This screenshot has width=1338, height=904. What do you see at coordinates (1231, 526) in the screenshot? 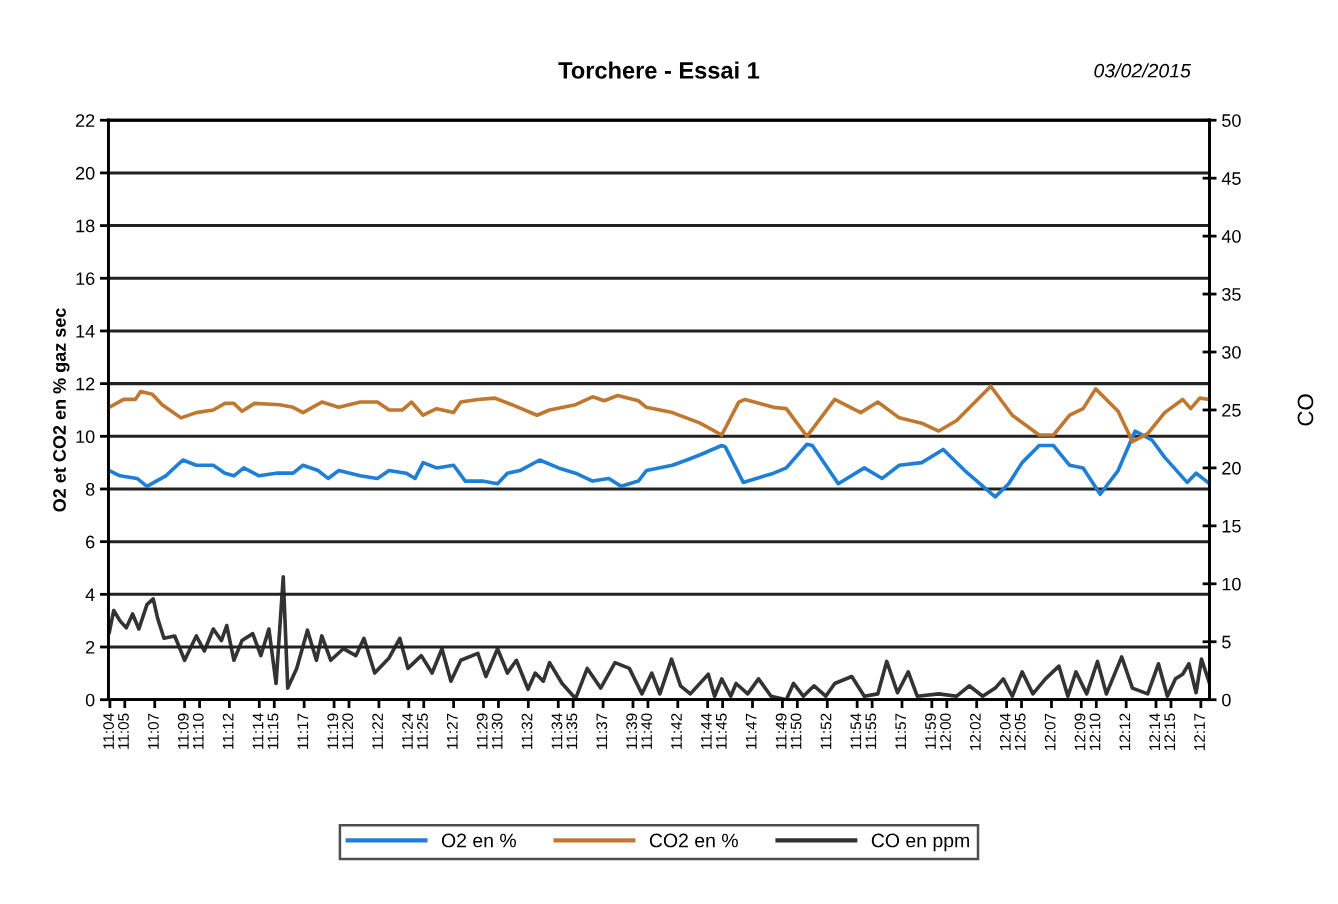
I see `y2-tick-label: 15` at bounding box center [1231, 526].